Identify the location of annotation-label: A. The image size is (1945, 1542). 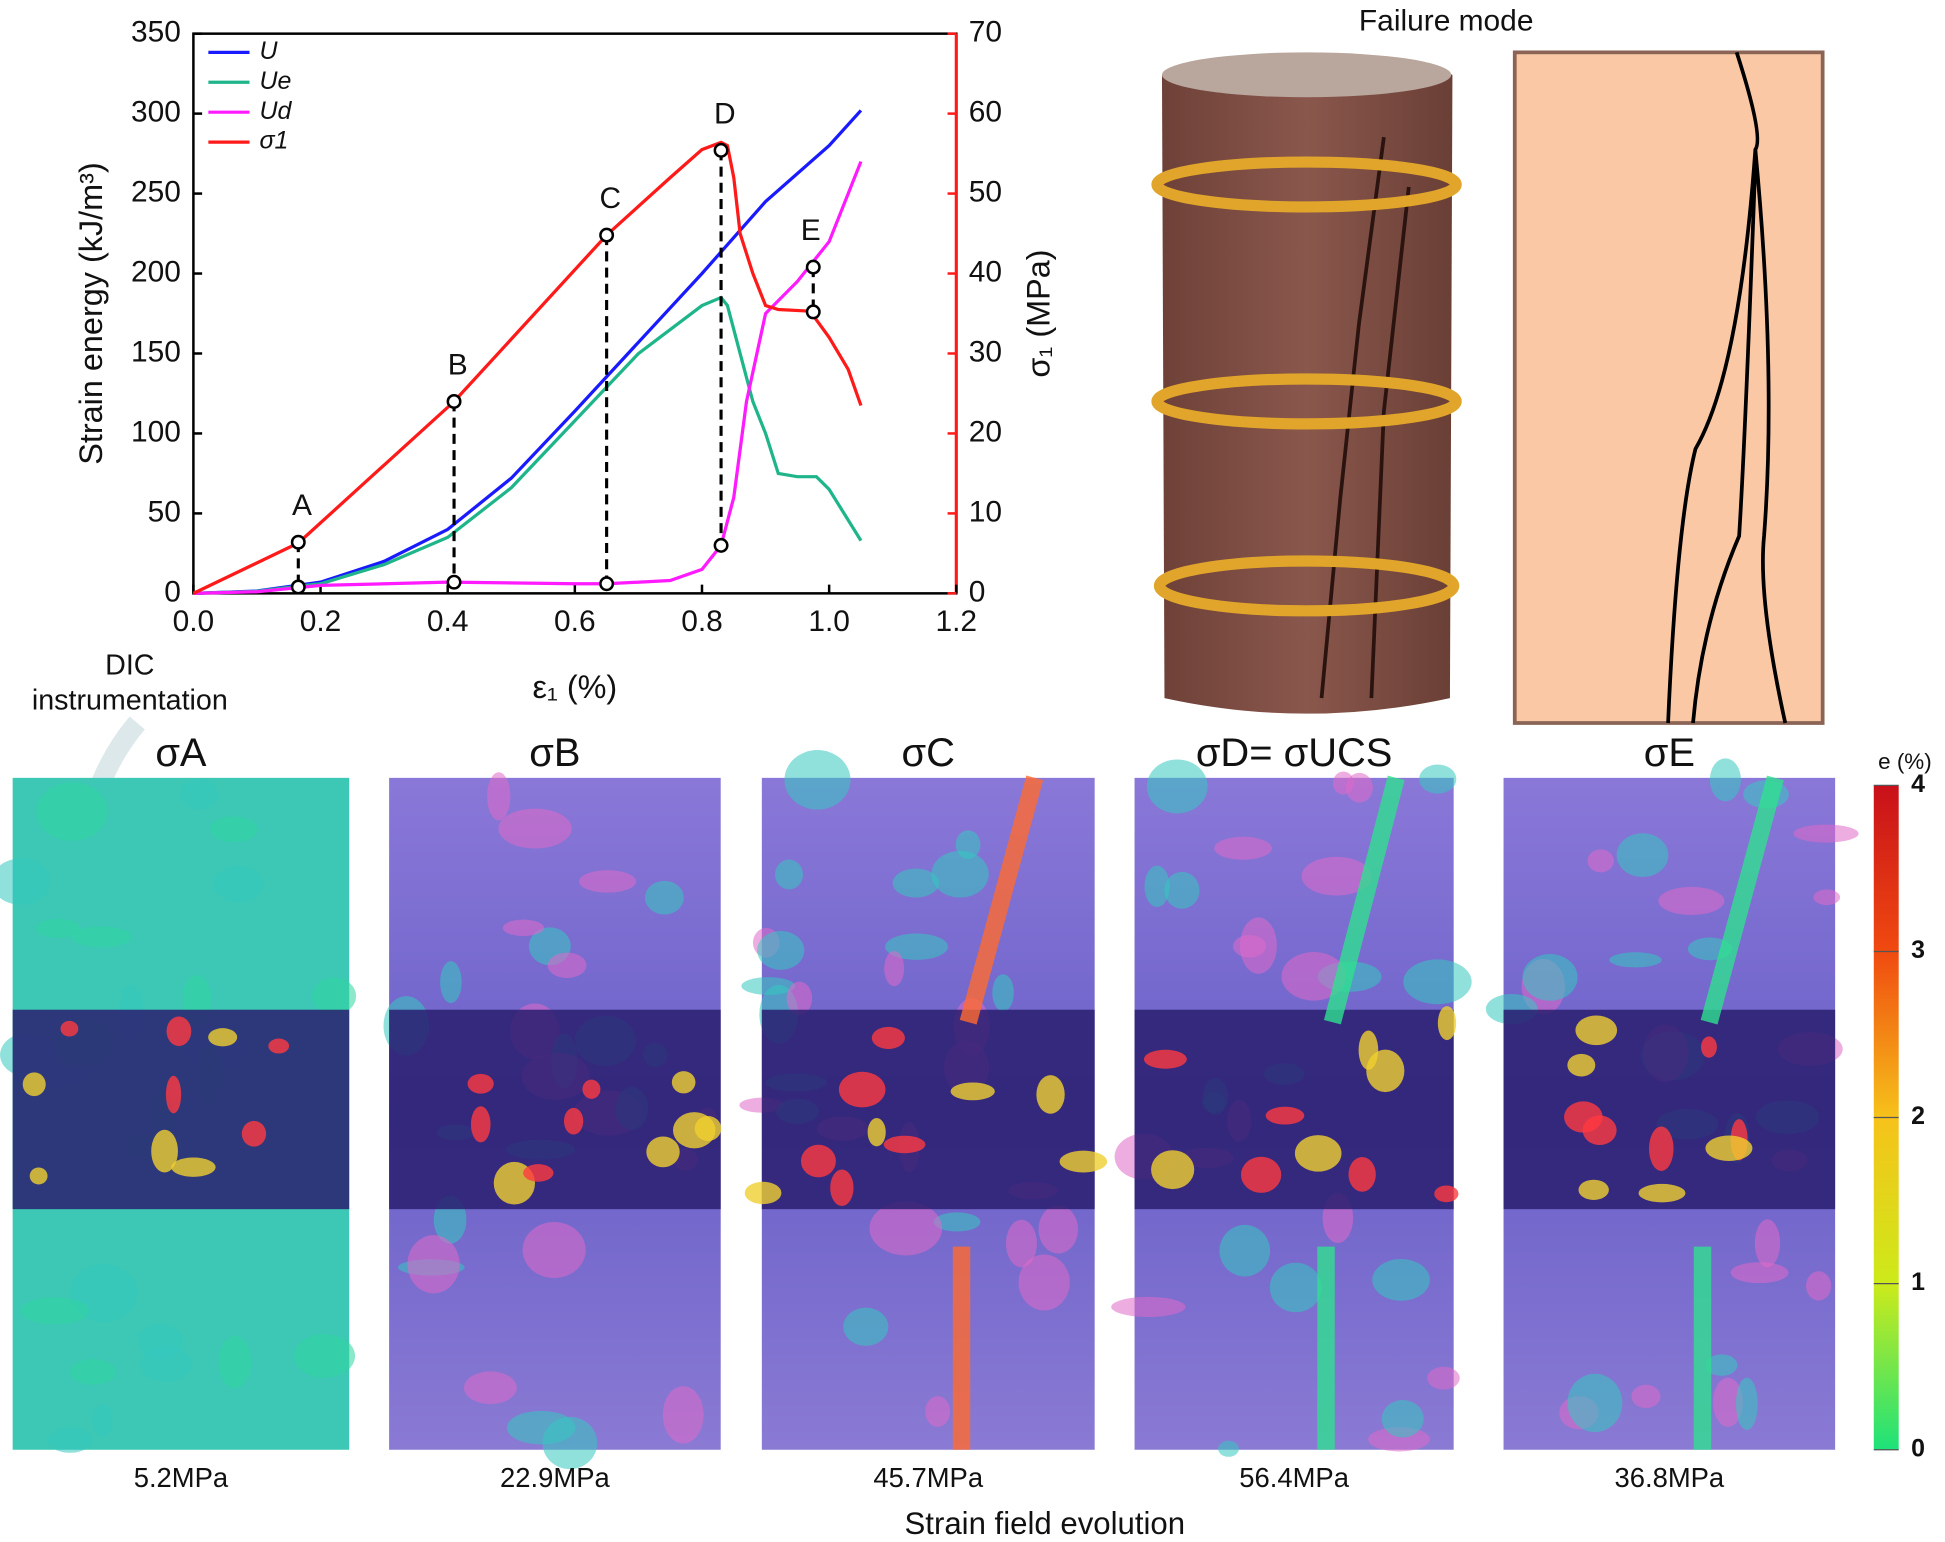
(302, 505).